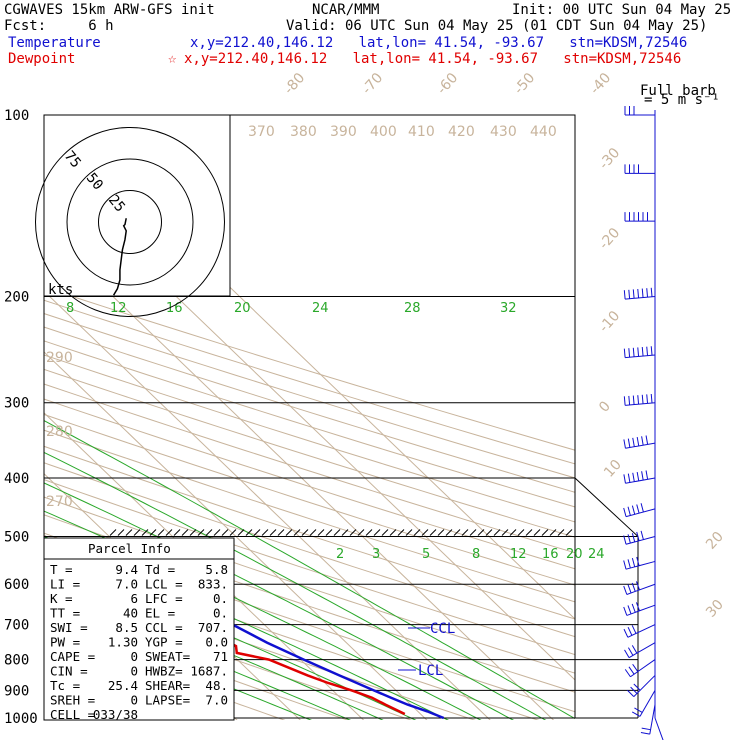 This screenshot has height=740, width=740. What do you see at coordinates (16, 585) in the screenshot?
I see `pressure-label: 600` at bounding box center [16, 585].